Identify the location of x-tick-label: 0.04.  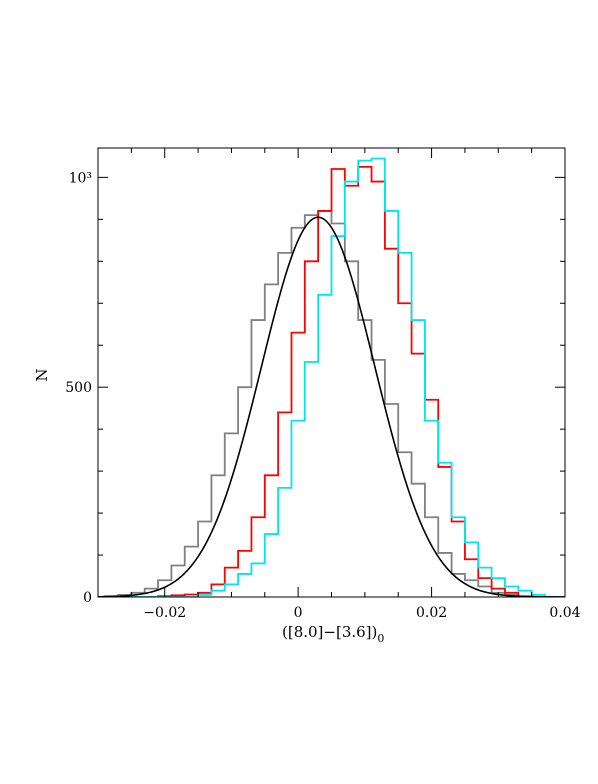
(564, 613).